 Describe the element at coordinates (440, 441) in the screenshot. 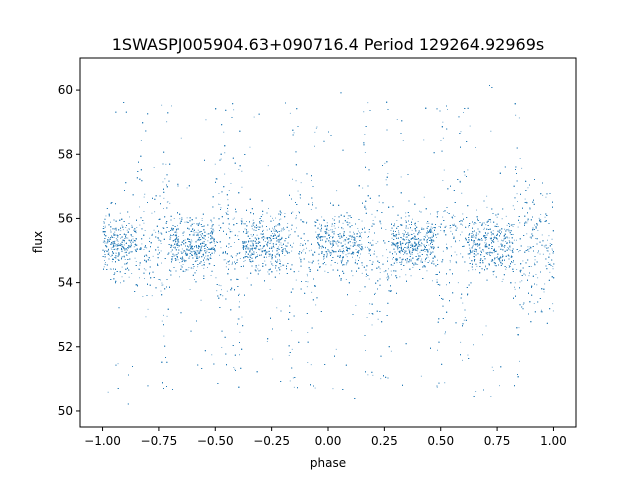

I see `x-tick-label: 0.50` at that location.